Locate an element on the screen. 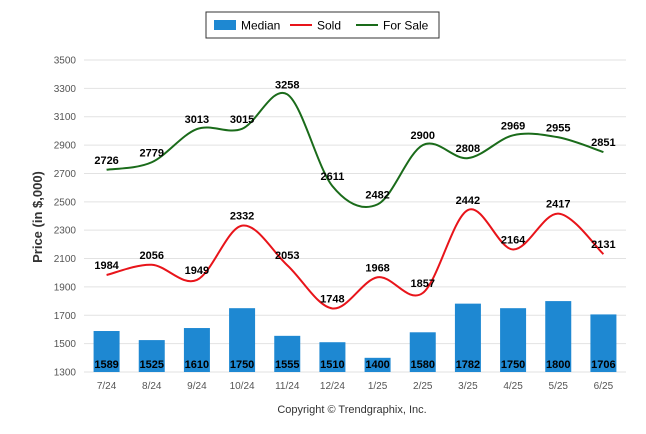 The width and height of the screenshot is (646, 434). y-tick-label: 3300 is located at coordinates (65, 89).